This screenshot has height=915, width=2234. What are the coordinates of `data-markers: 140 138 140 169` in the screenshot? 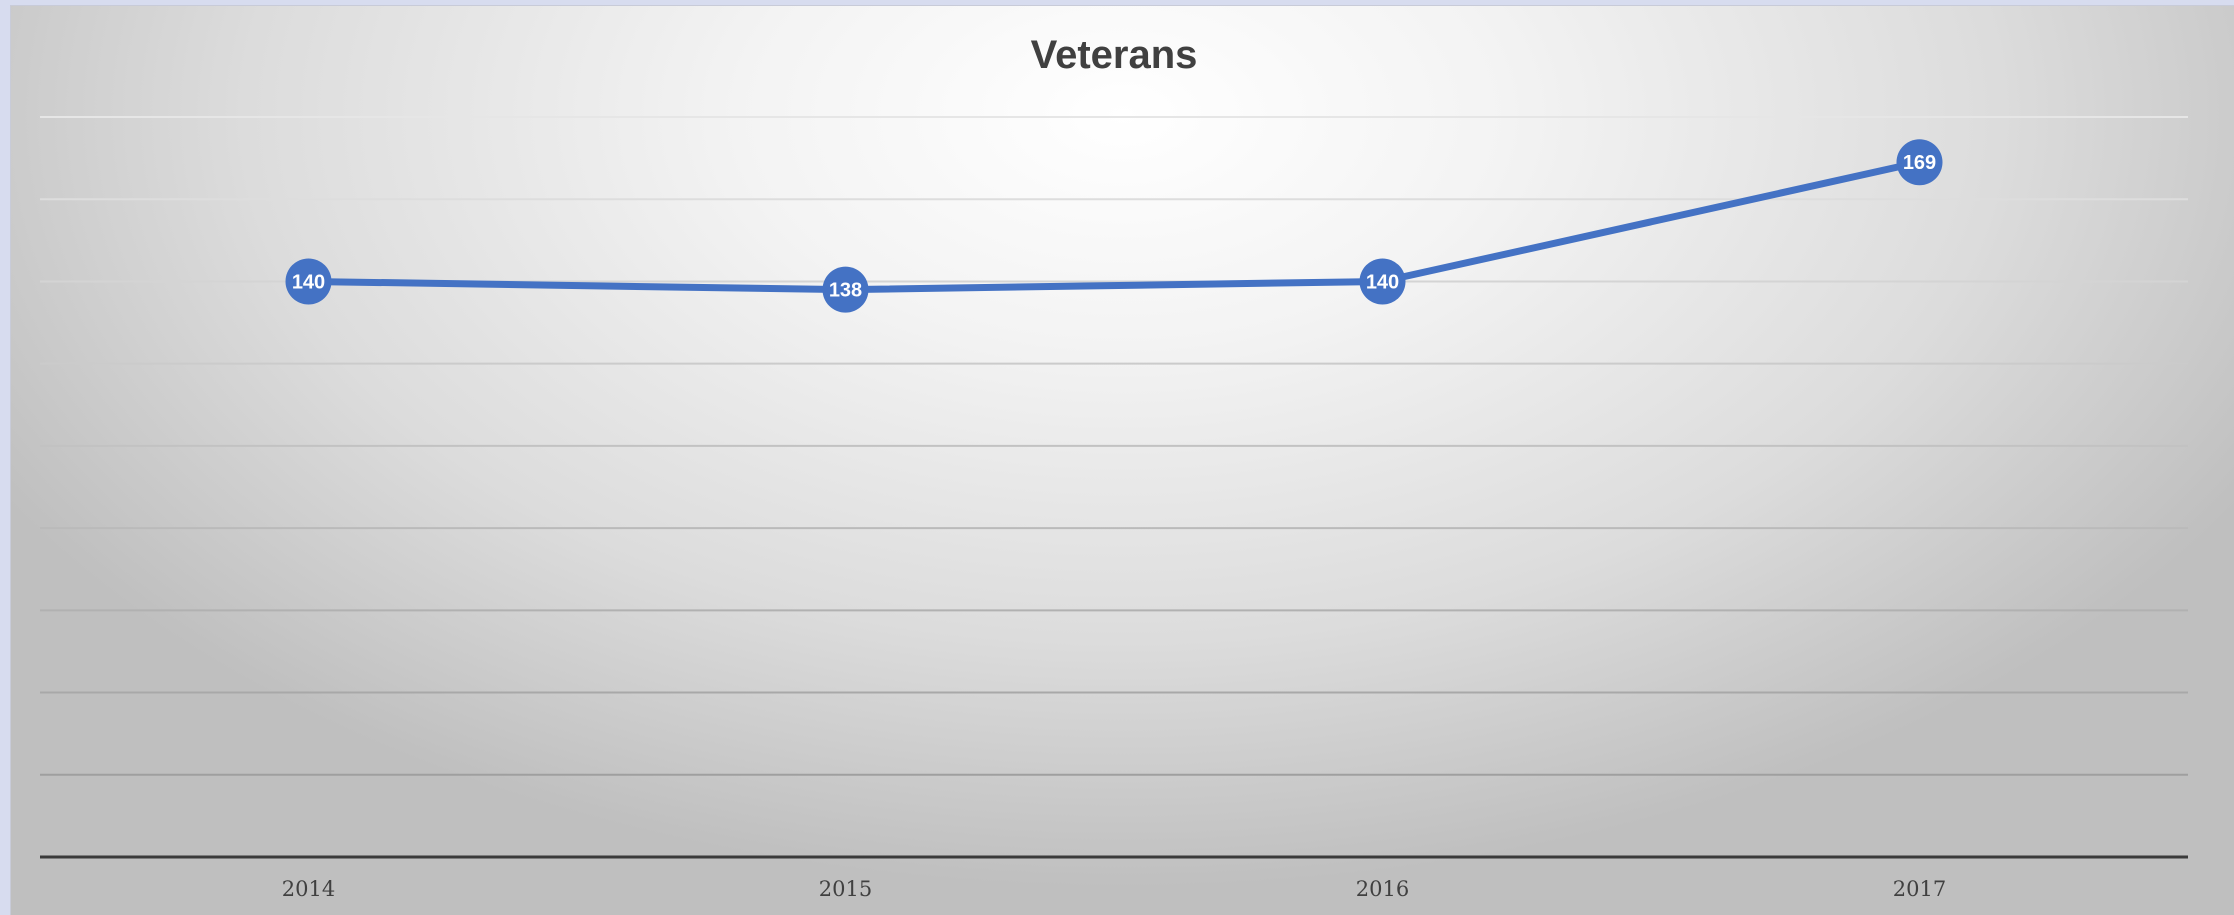 It's located at (1114, 226).